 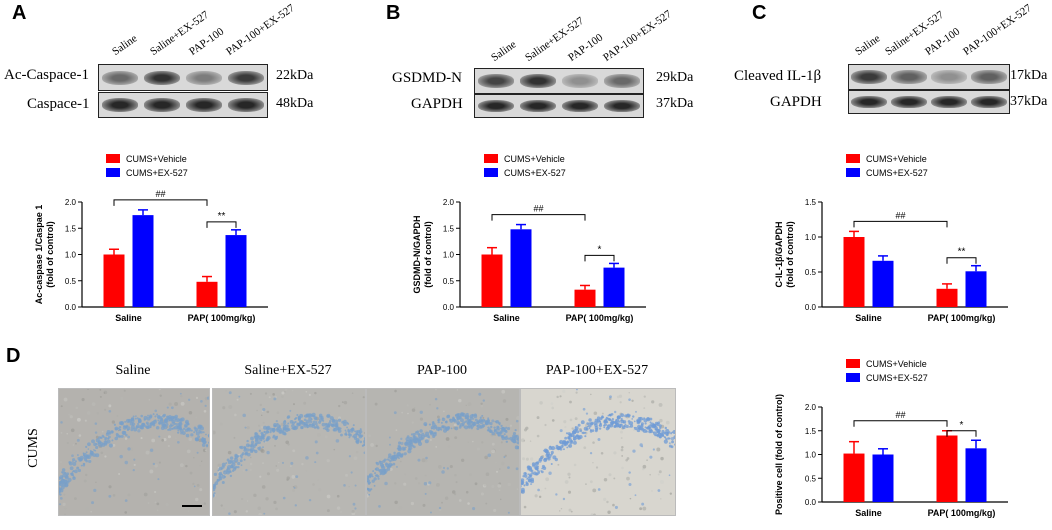 I want to click on panel-letter-d: D, so click(x=13, y=356).